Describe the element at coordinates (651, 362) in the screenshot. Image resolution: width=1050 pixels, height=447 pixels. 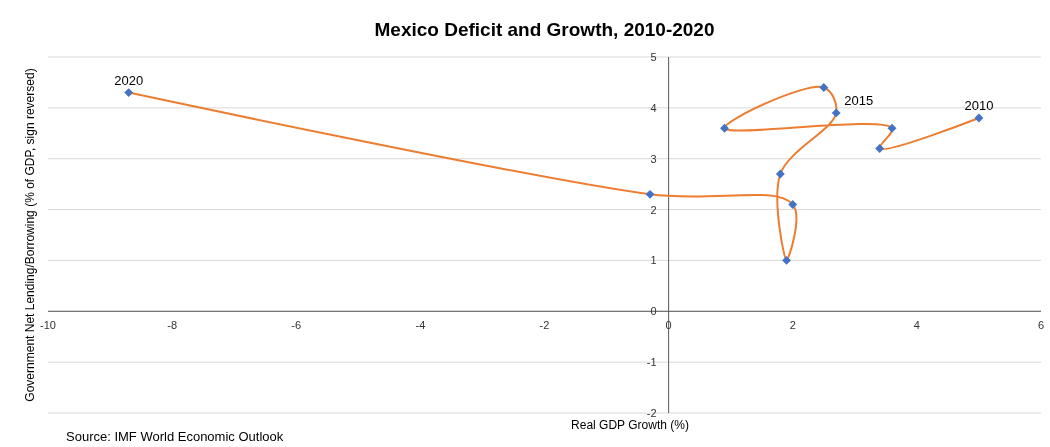
I see `y-tick-label: -1` at that location.